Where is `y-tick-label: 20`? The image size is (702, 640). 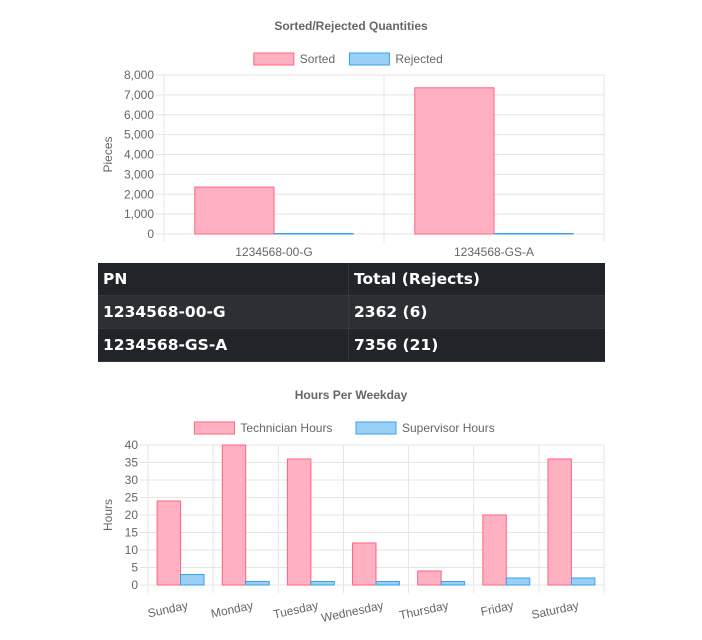
y-tick-label: 20 is located at coordinates (132, 515).